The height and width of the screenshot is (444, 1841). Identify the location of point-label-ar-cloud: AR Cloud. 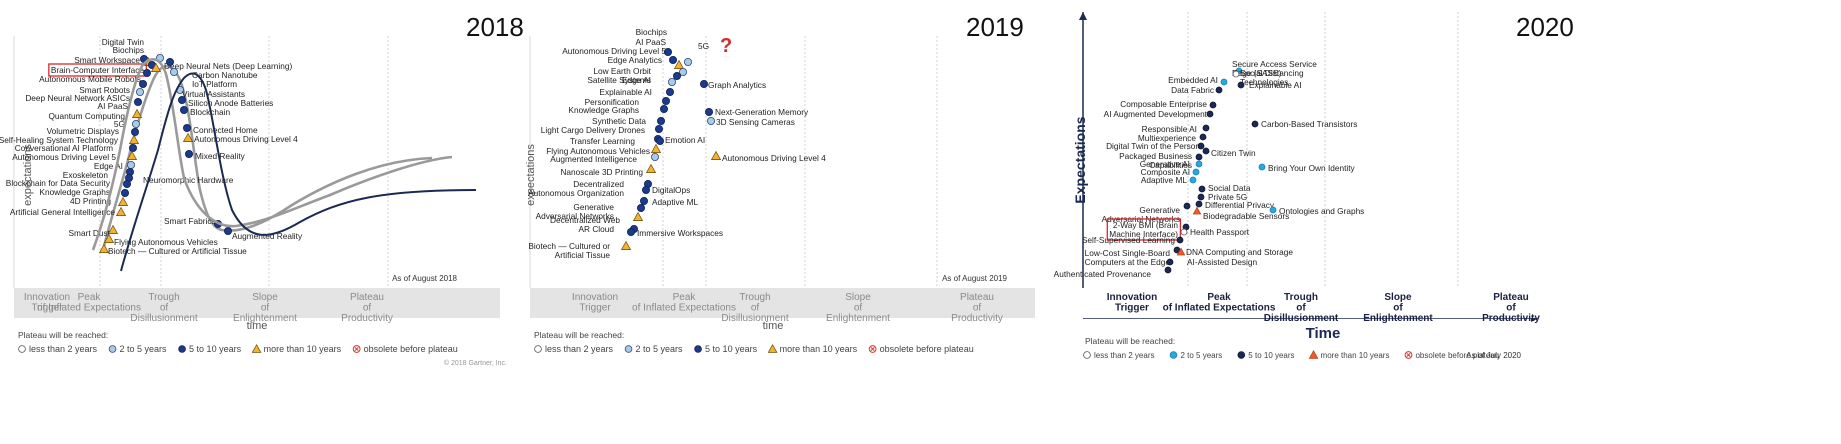
(596, 229).